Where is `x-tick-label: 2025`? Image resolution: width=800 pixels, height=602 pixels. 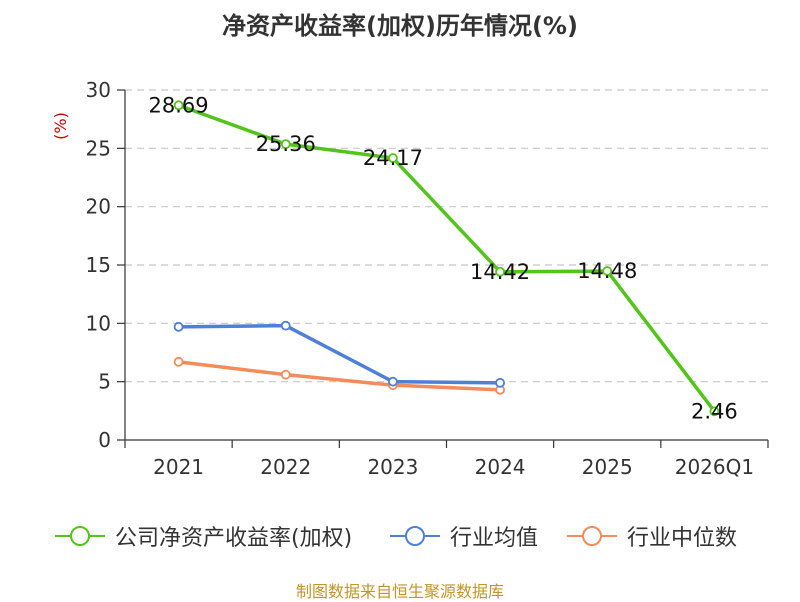 x-tick-label: 2025 is located at coordinates (607, 467).